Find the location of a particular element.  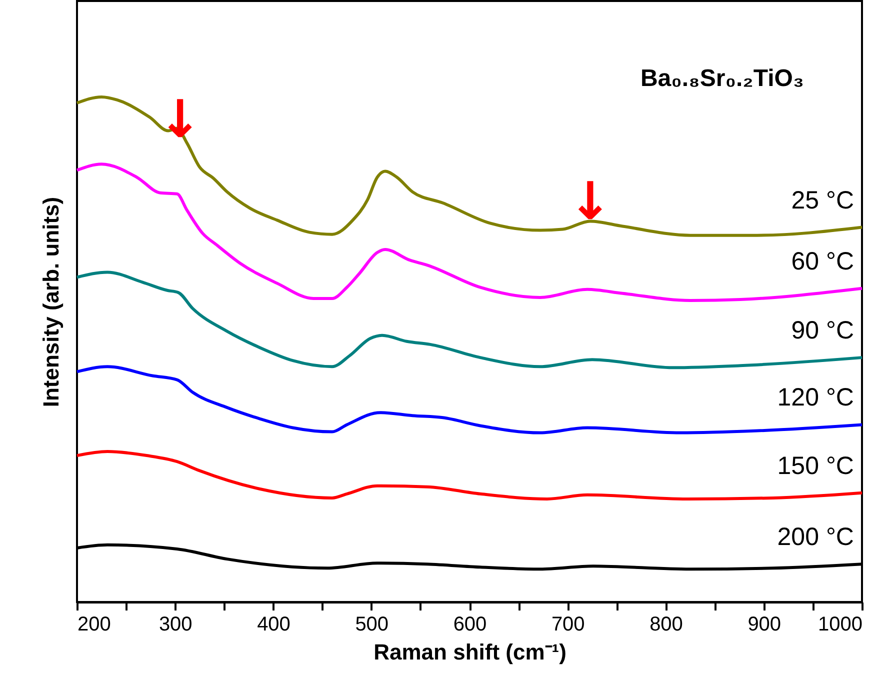

series-label: 200 °C is located at coordinates (815, 537).